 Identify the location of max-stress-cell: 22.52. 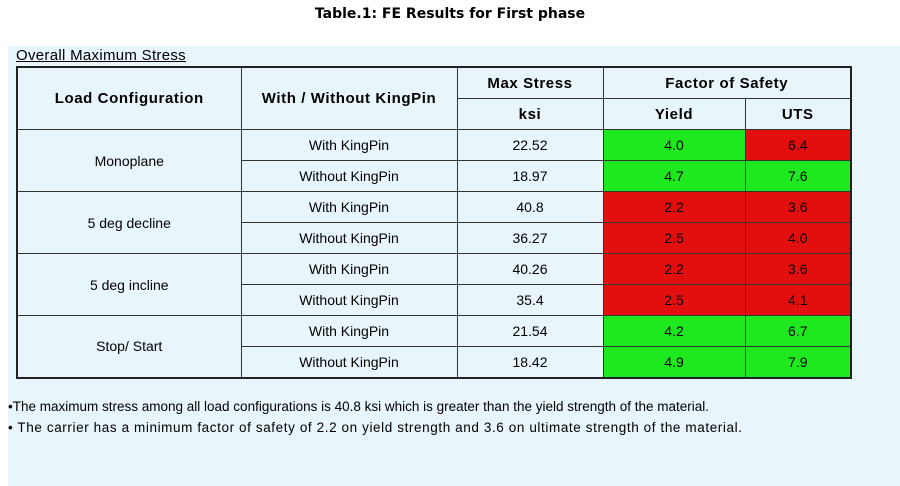
(530, 145).